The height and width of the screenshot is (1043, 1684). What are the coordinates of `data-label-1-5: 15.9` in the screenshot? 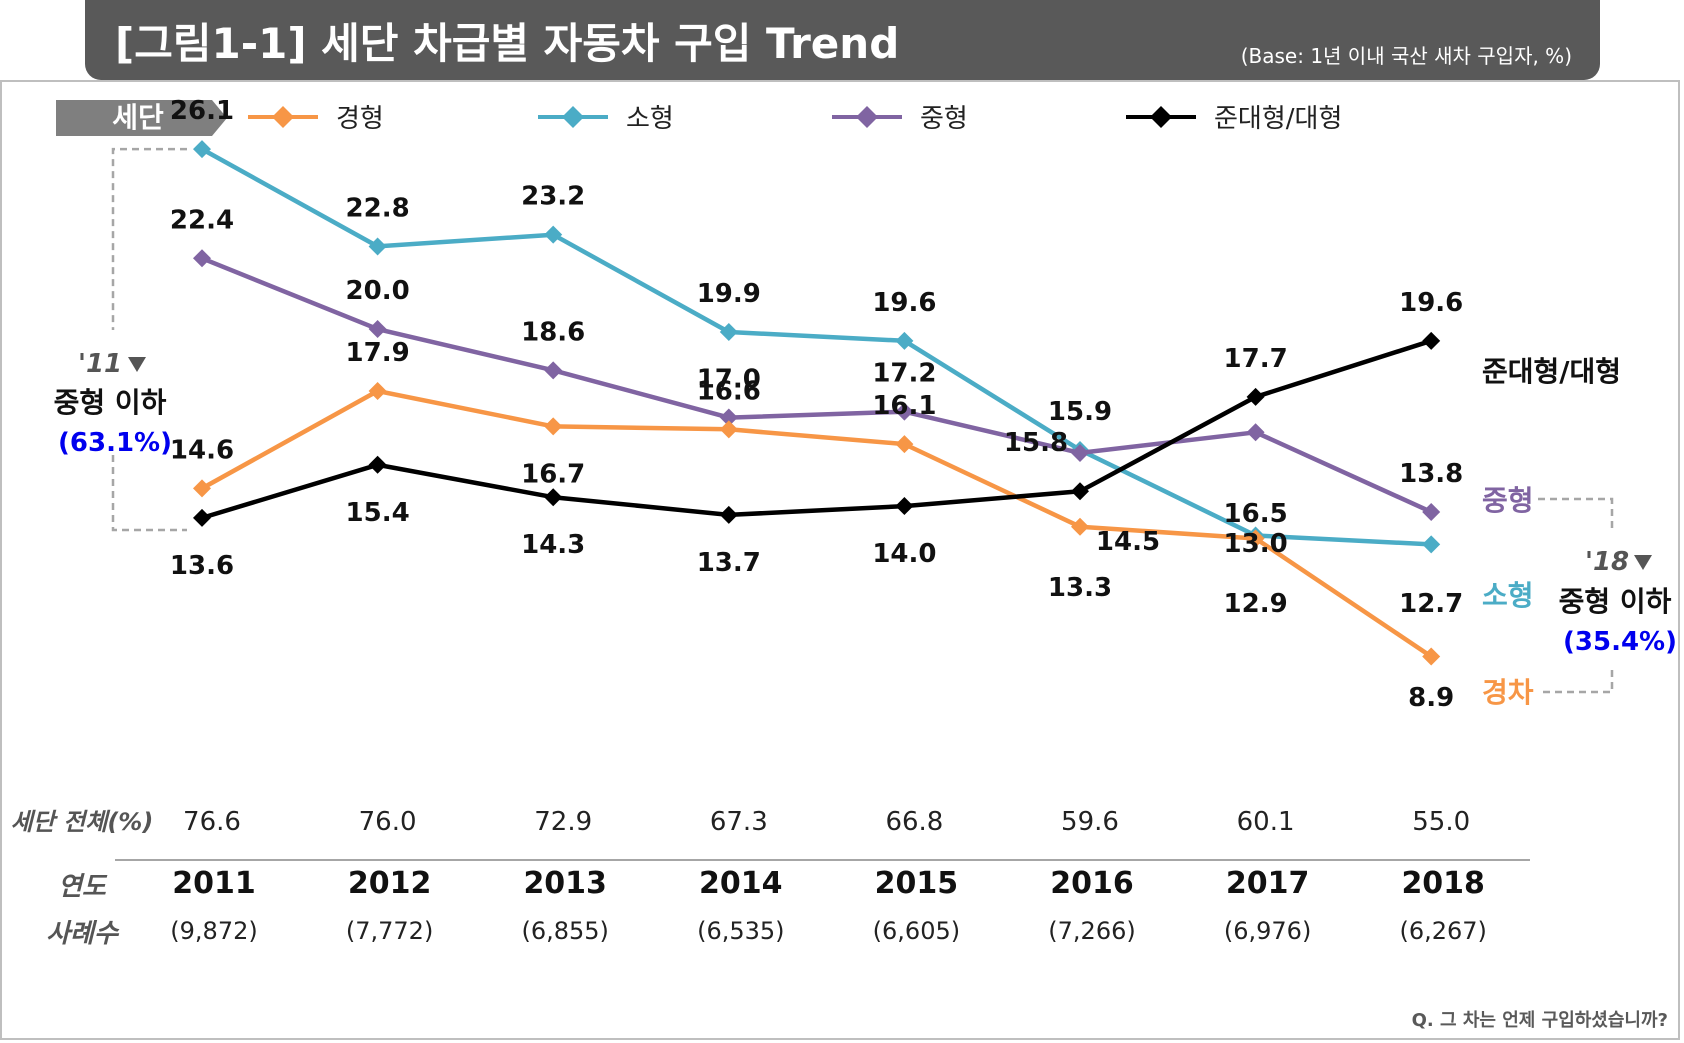 It's located at (1080, 412).